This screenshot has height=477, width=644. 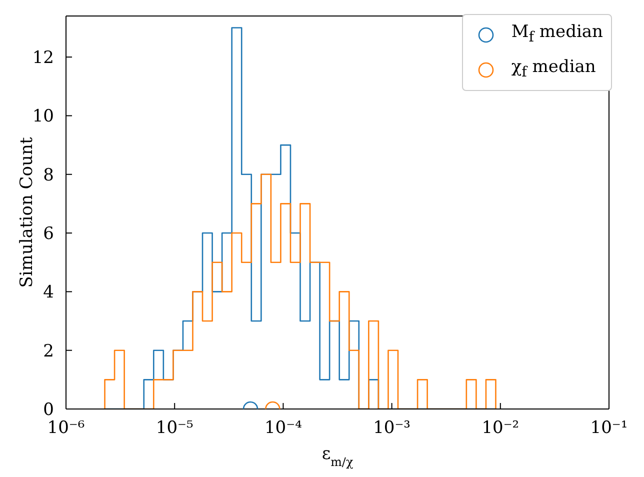 I want to click on y-axis-title: Simulation Count, so click(x=27, y=212).